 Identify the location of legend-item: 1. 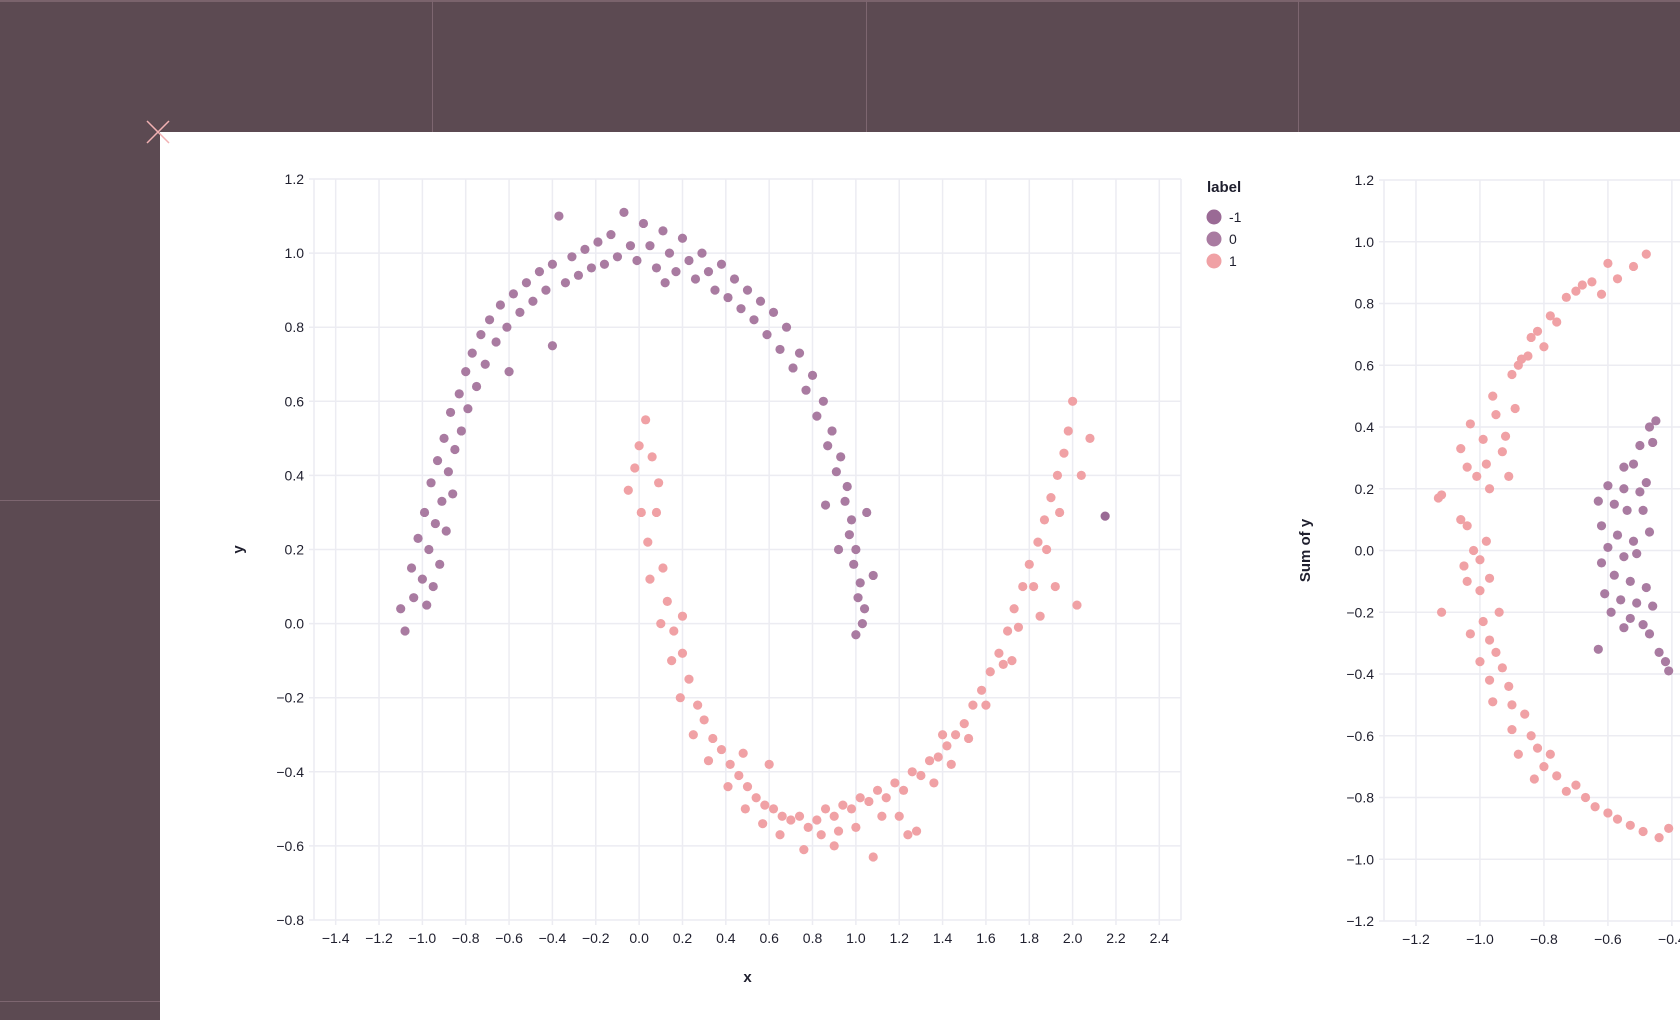
(1222, 261).